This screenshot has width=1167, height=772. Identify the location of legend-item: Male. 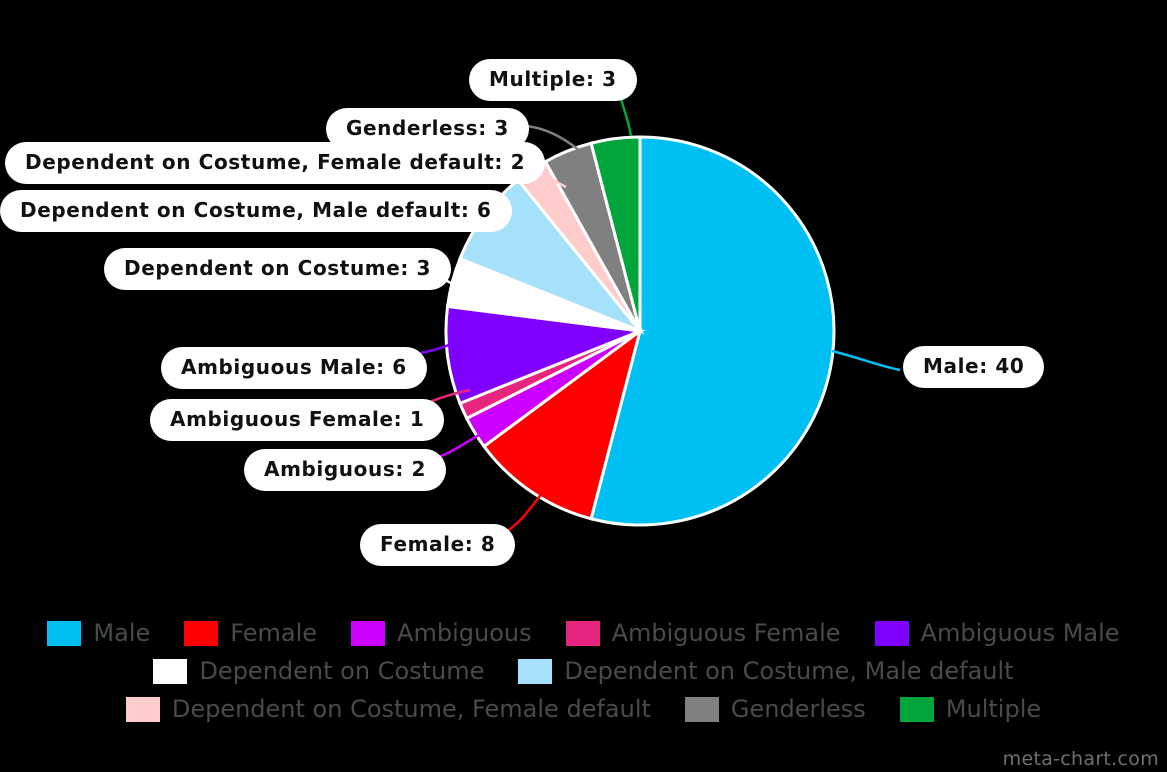
(98, 633).